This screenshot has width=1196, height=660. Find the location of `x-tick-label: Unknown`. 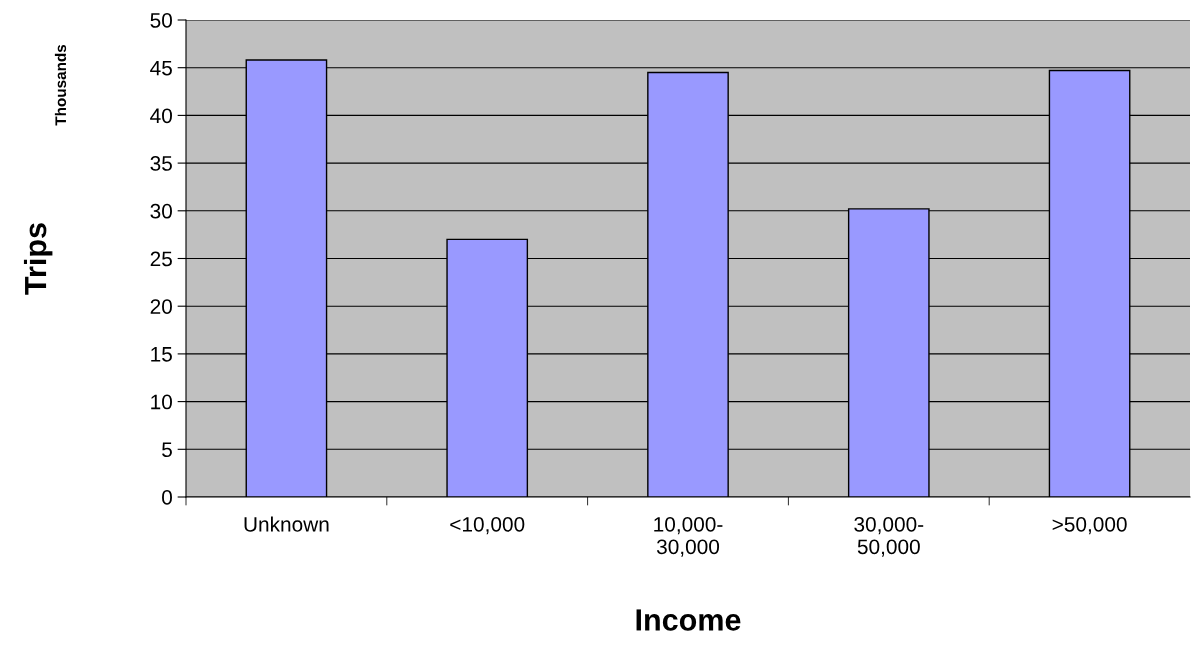

x-tick-label: Unknown is located at coordinates (286, 524).